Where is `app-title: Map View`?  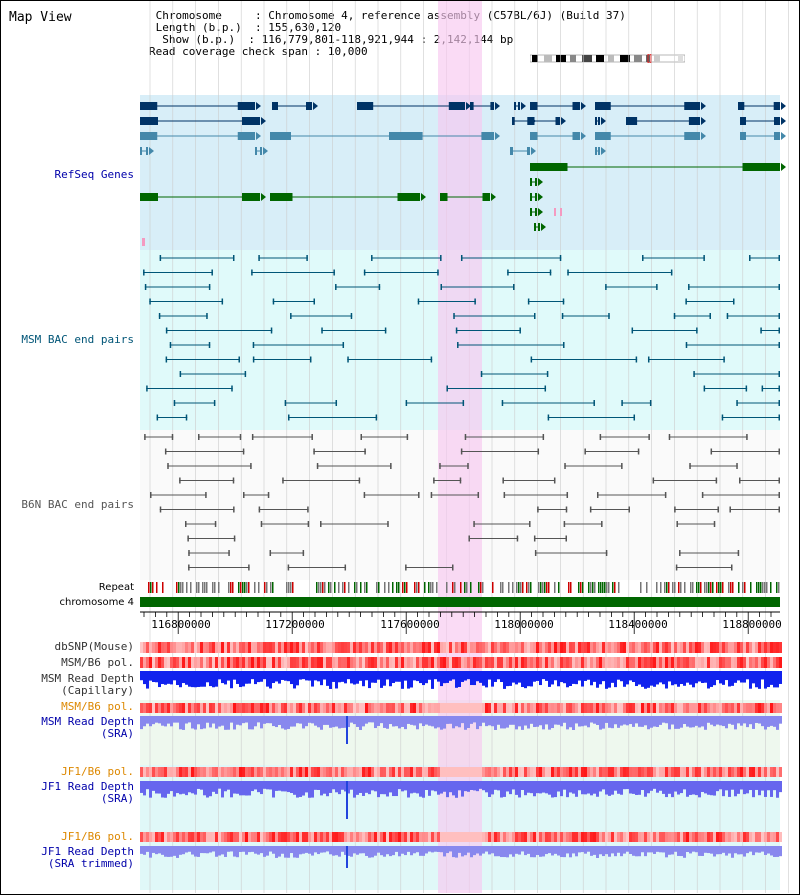 app-title: Map View is located at coordinates (40, 17).